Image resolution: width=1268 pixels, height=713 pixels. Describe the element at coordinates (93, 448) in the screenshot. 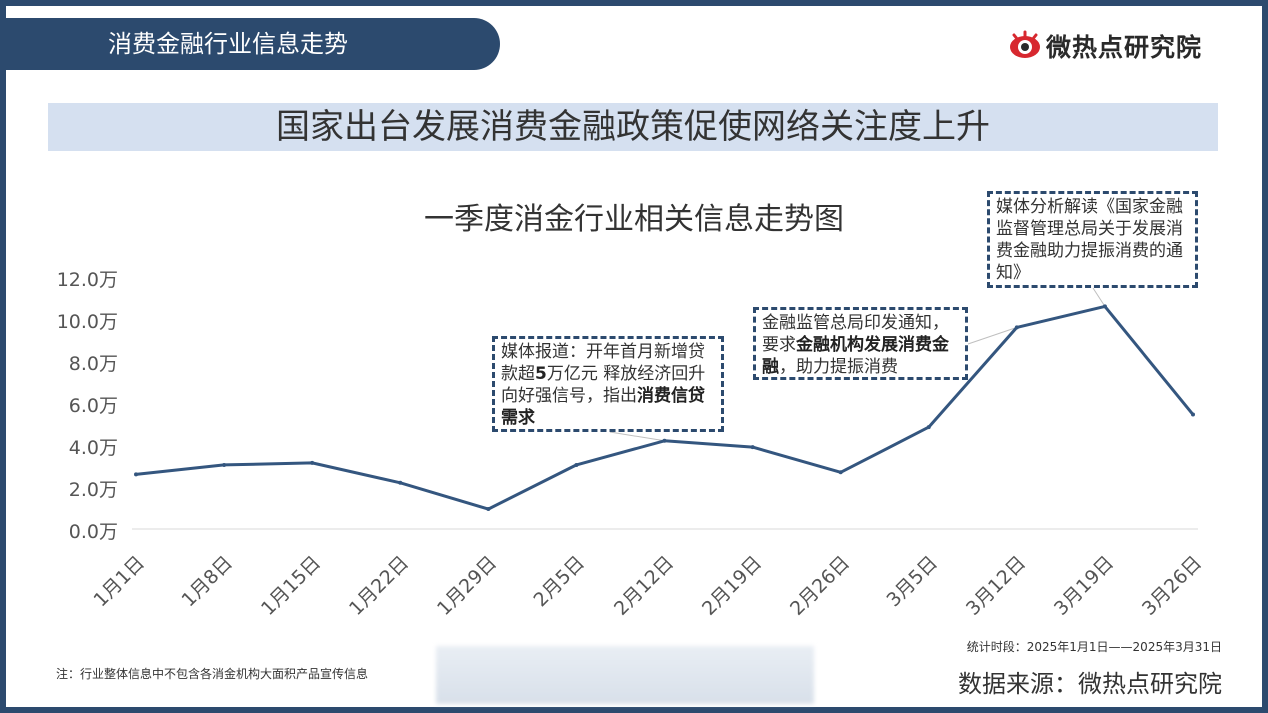

I see `y-tick-label: 4.0万` at that location.